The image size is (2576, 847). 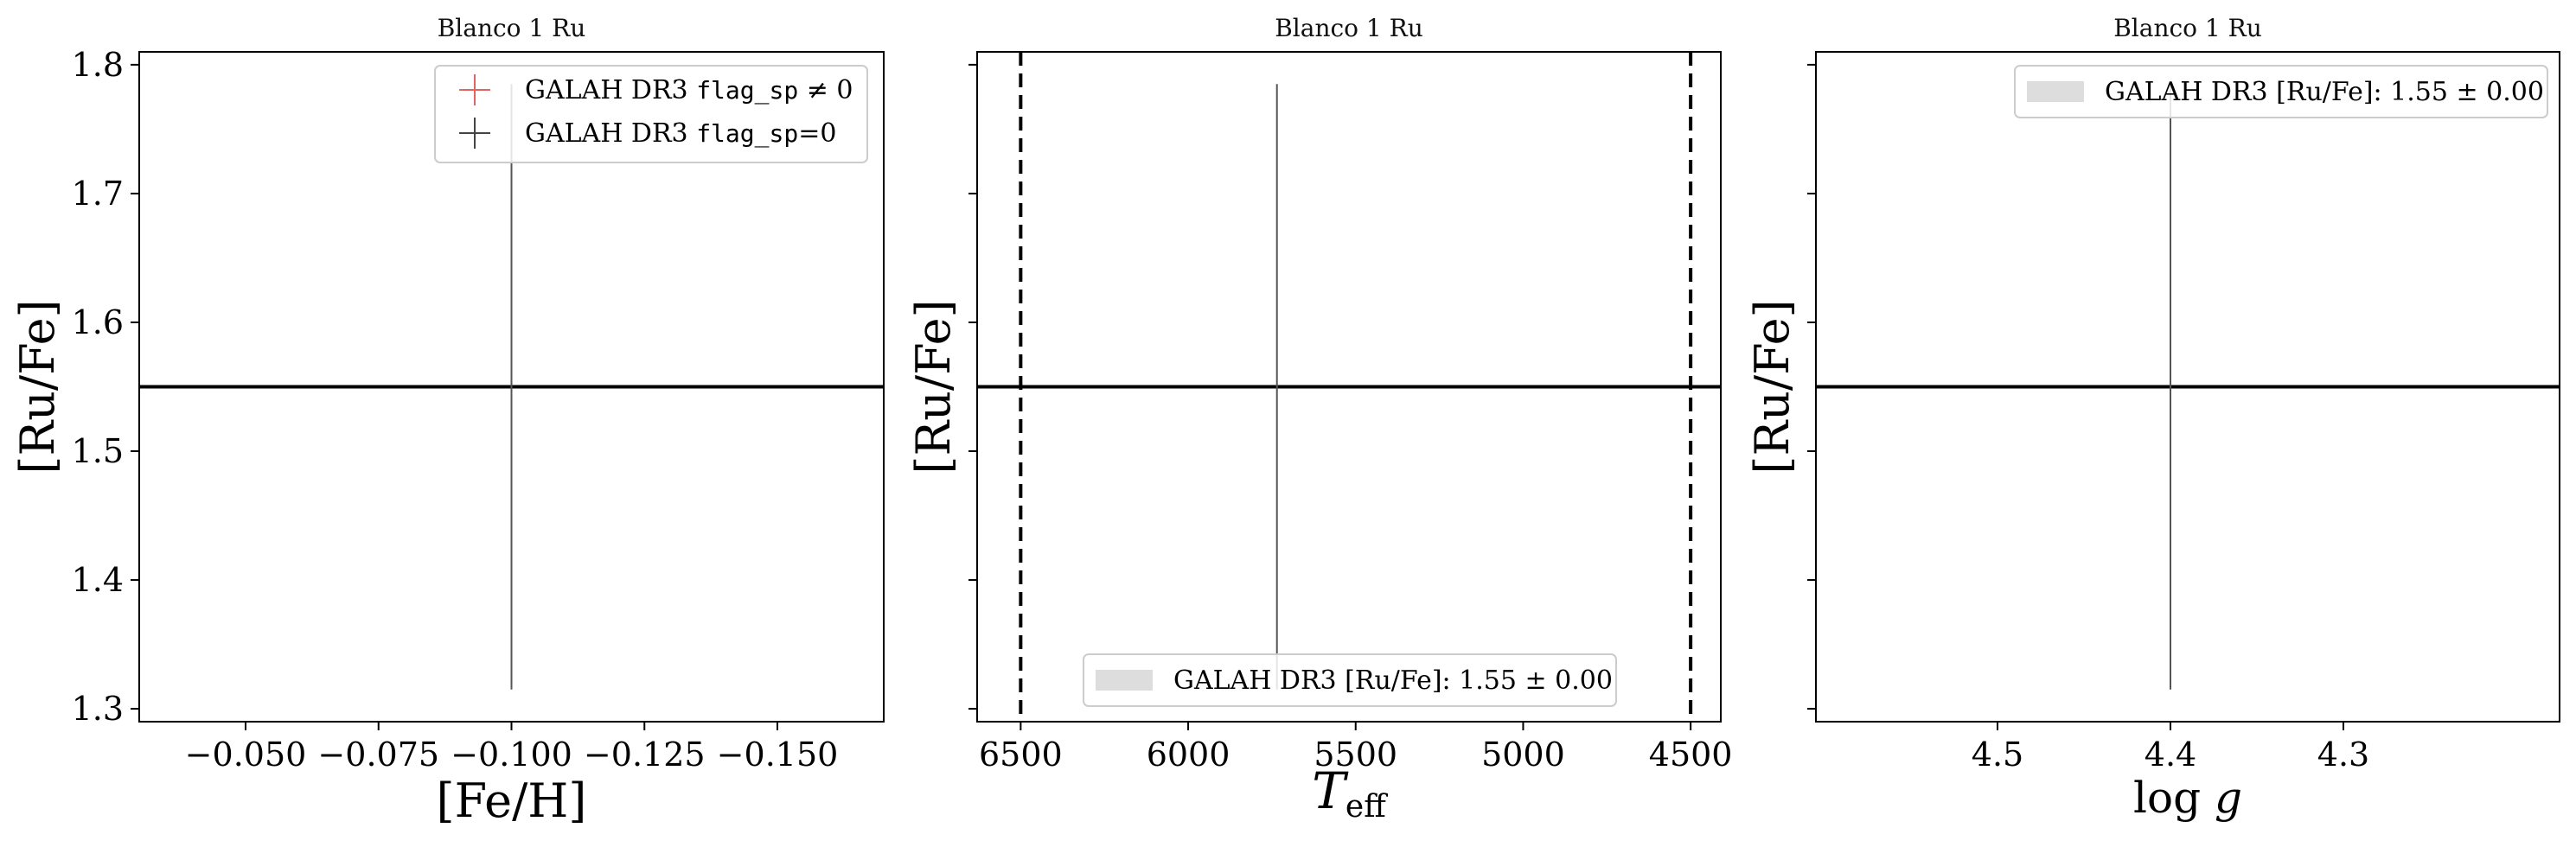 I want to click on y-tick-label: 1.8, so click(x=98, y=65).